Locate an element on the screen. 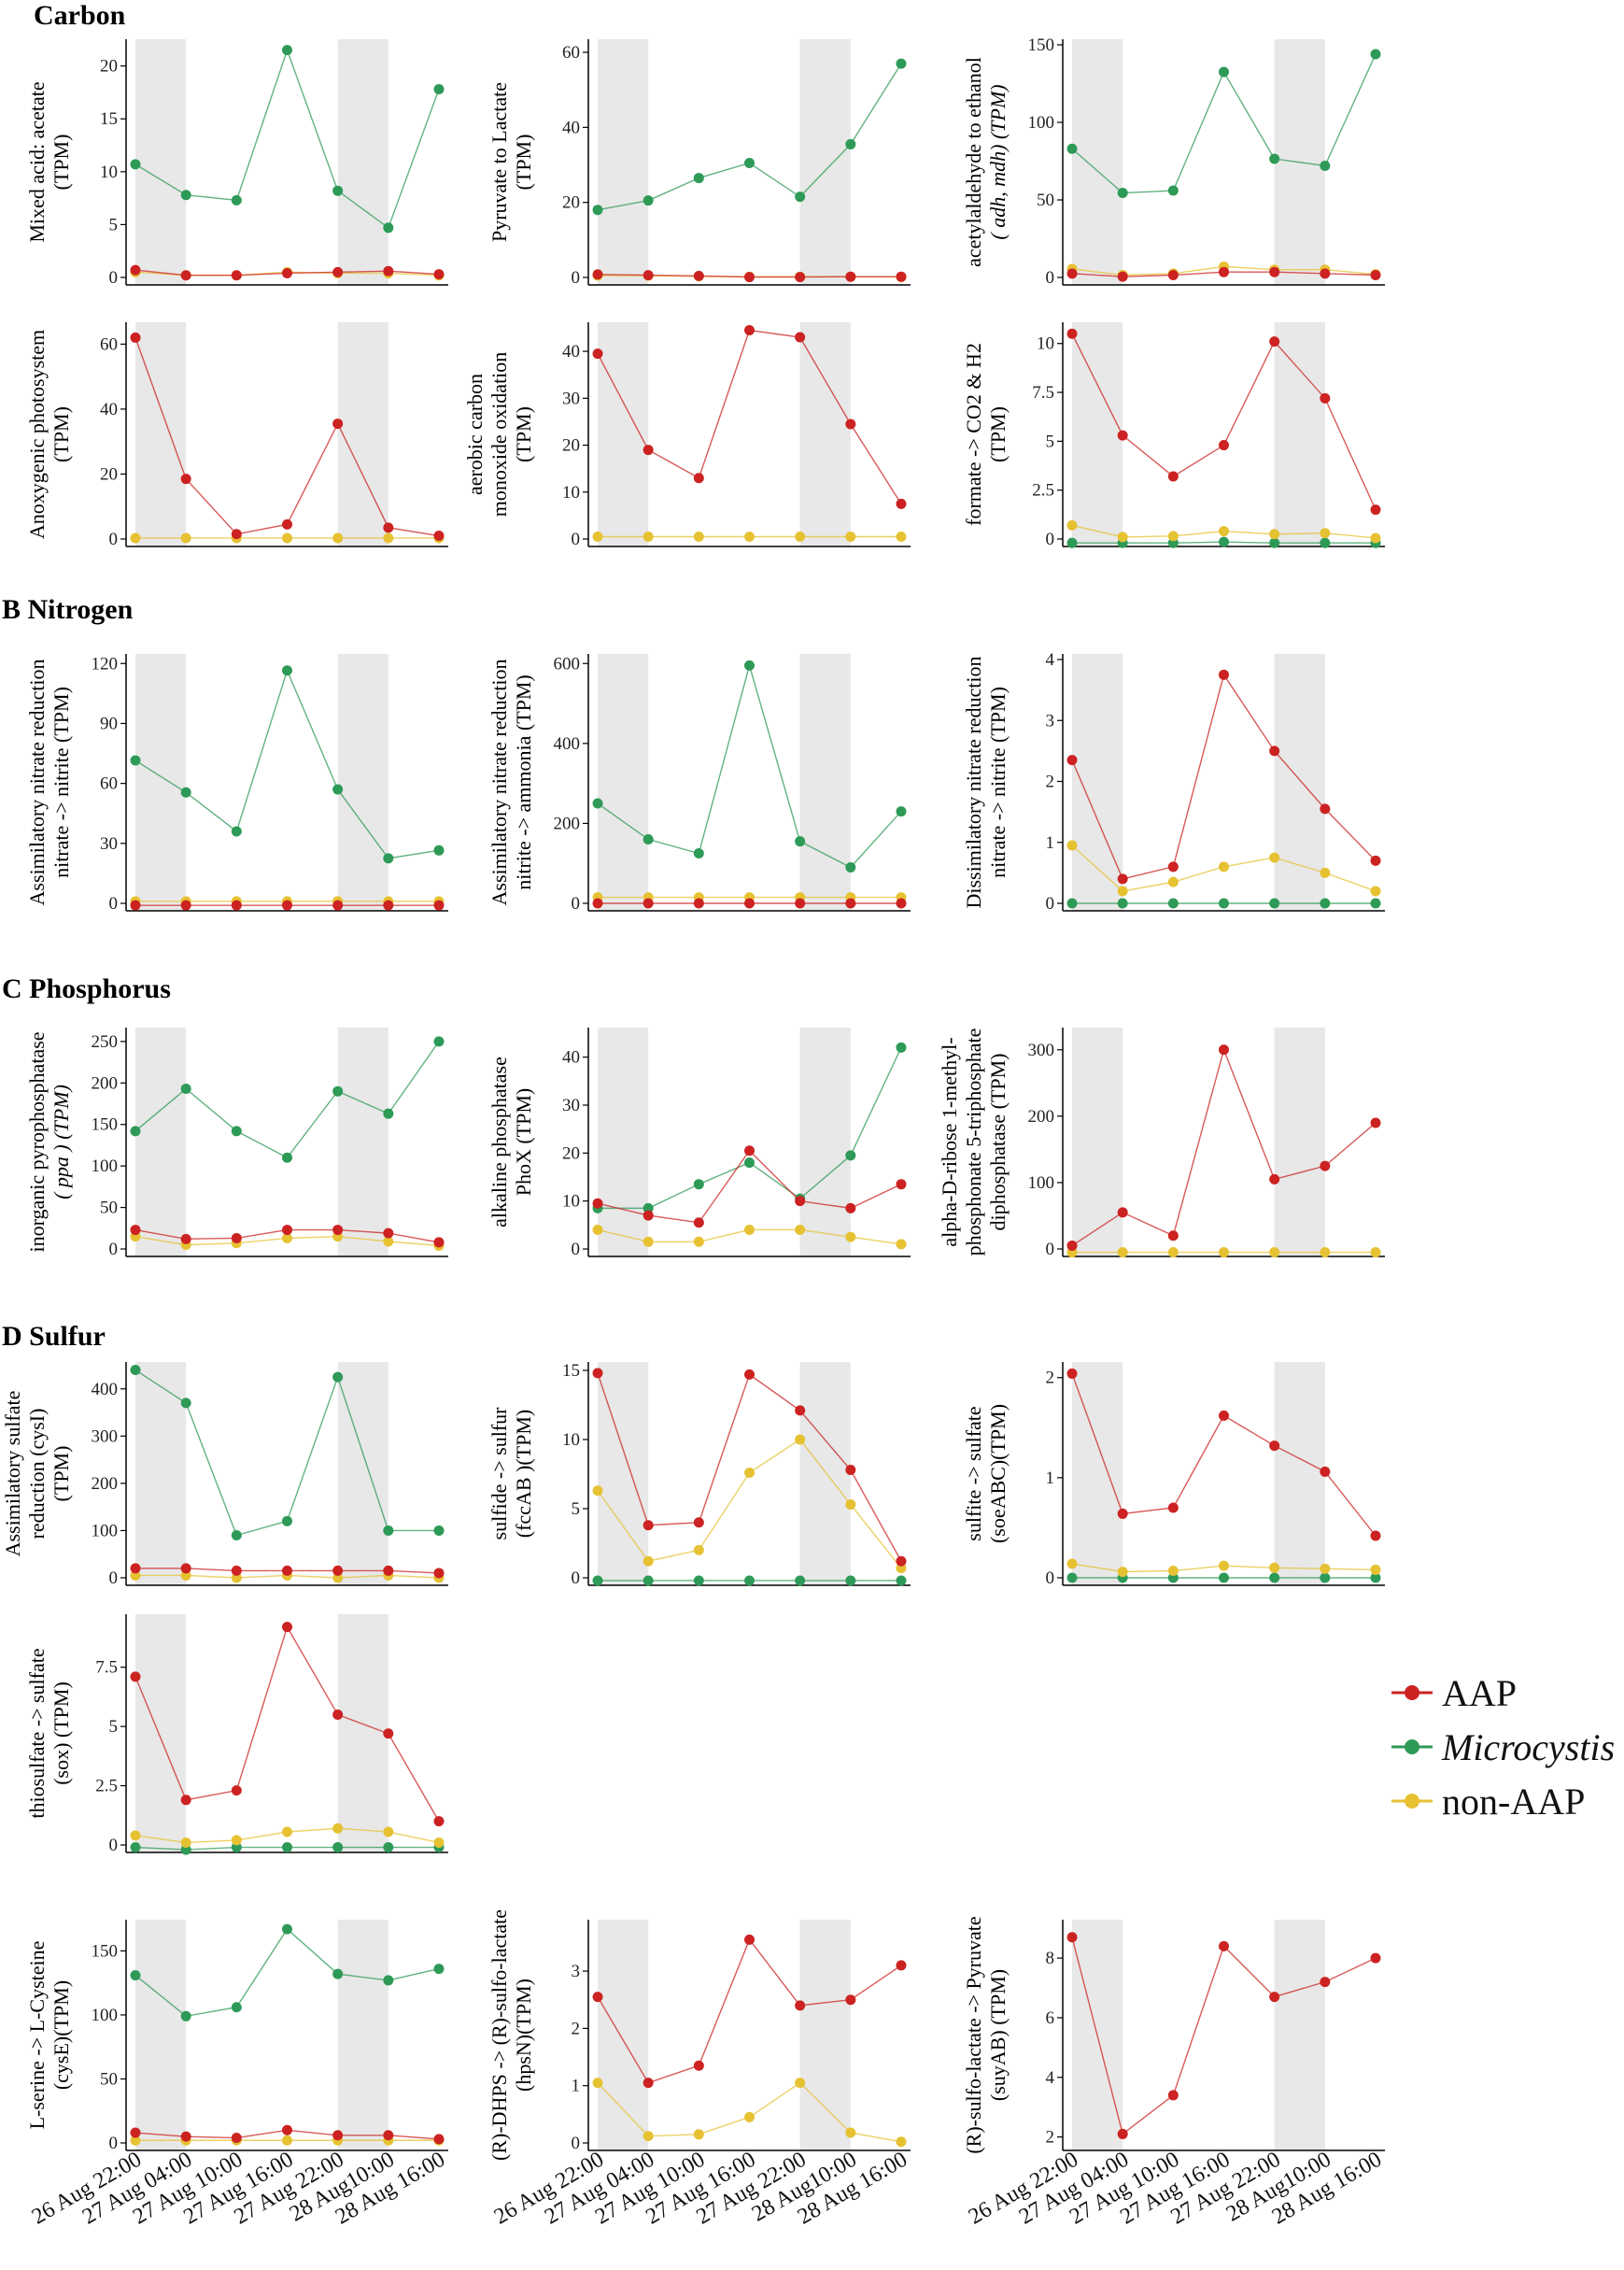 The width and height of the screenshot is (1624, 2270). y-axis-label-line-3-1: (TPM) is located at coordinates (61, 434).